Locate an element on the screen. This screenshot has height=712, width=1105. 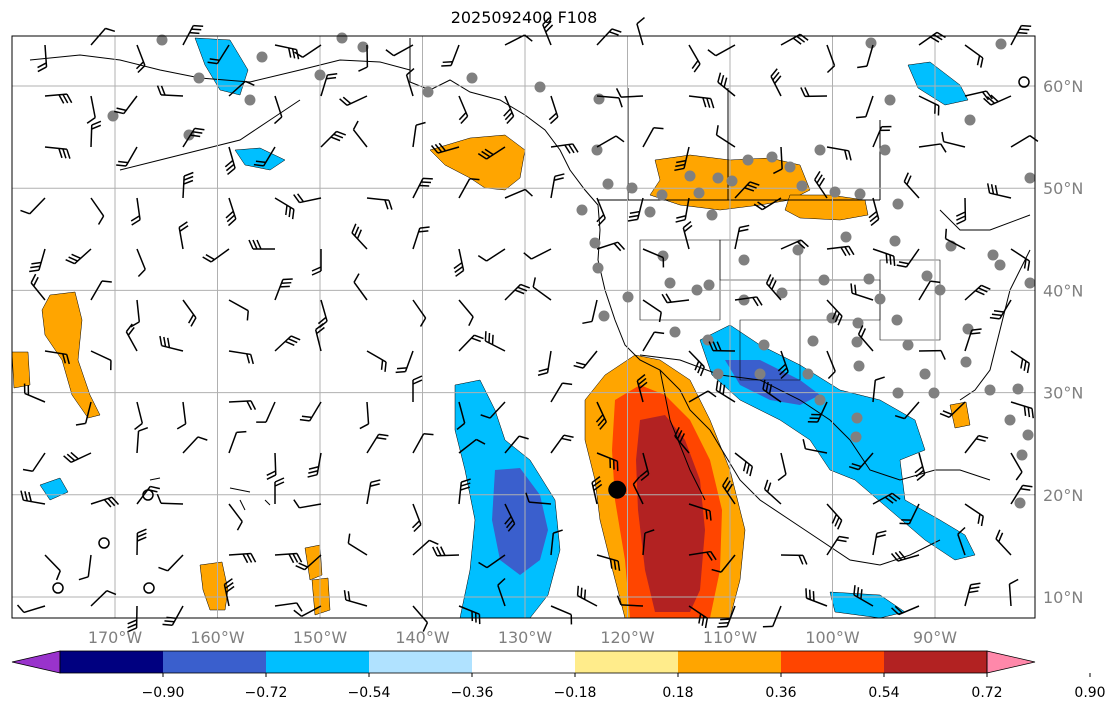
colorbar-tick-label: 0.18 is located at coordinates (677, 693).